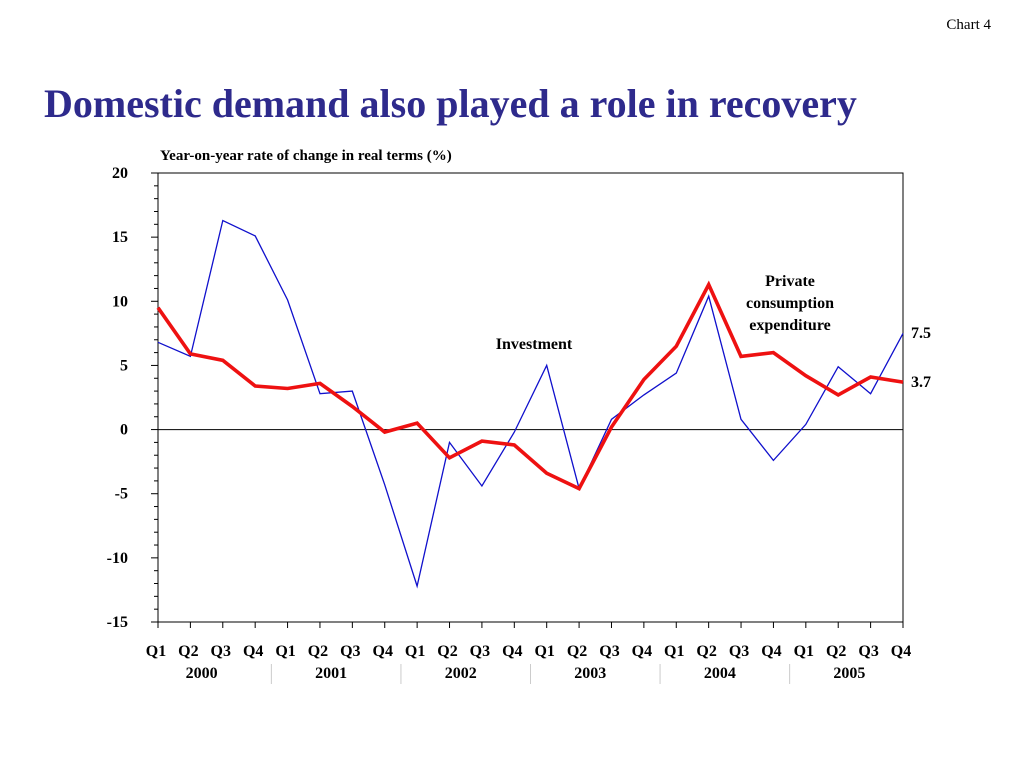 This screenshot has width=1024, height=768. I want to click on year-label: 2003, so click(590, 673).